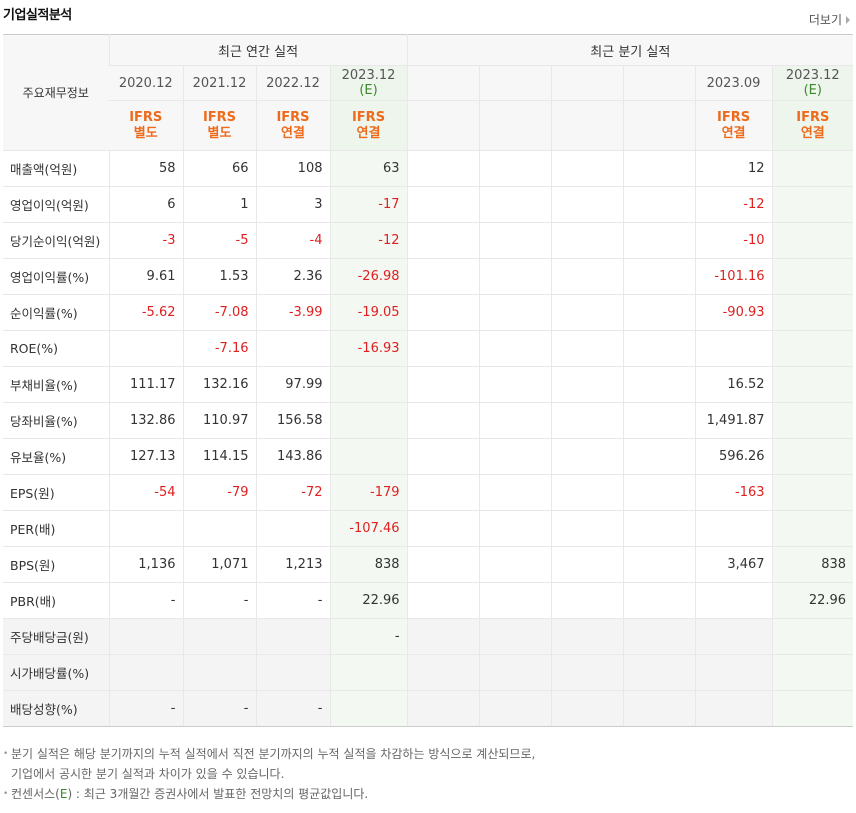 The image size is (856, 813). Describe the element at coordinates (145, 384) in the screenshot. I see `annual-cell: 111.17` at that location.